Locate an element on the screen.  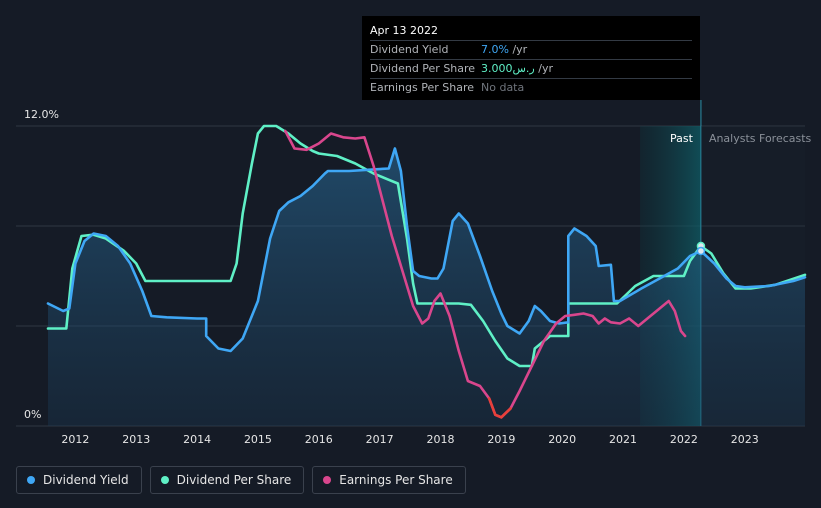
x-tick-label: 2019 is located at coordinates (501, 439).